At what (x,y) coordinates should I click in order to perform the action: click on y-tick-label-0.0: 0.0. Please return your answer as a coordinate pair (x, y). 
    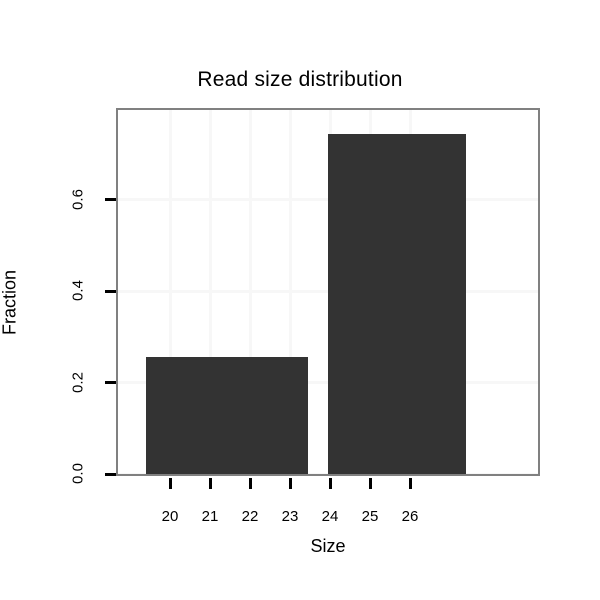
    Looking at the image, I should click on (78, 473).